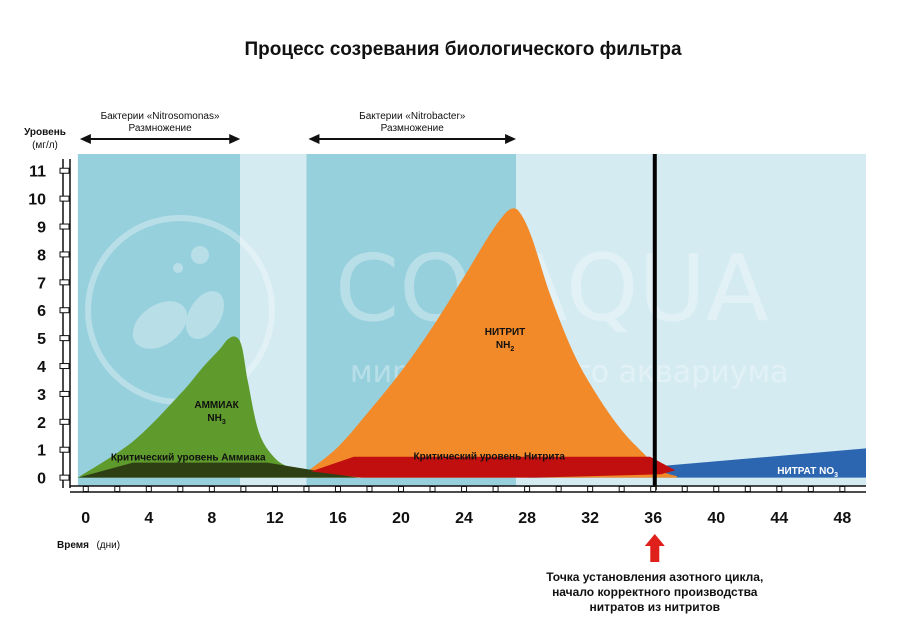 The width and height of the screenshot is (900, 632). What do you see at coordinates (412, 116) in the screenshot?
I see `arrow-label-bacteria-1: Бактерии «Nitrobacter»` at bounding box center [412, 116].